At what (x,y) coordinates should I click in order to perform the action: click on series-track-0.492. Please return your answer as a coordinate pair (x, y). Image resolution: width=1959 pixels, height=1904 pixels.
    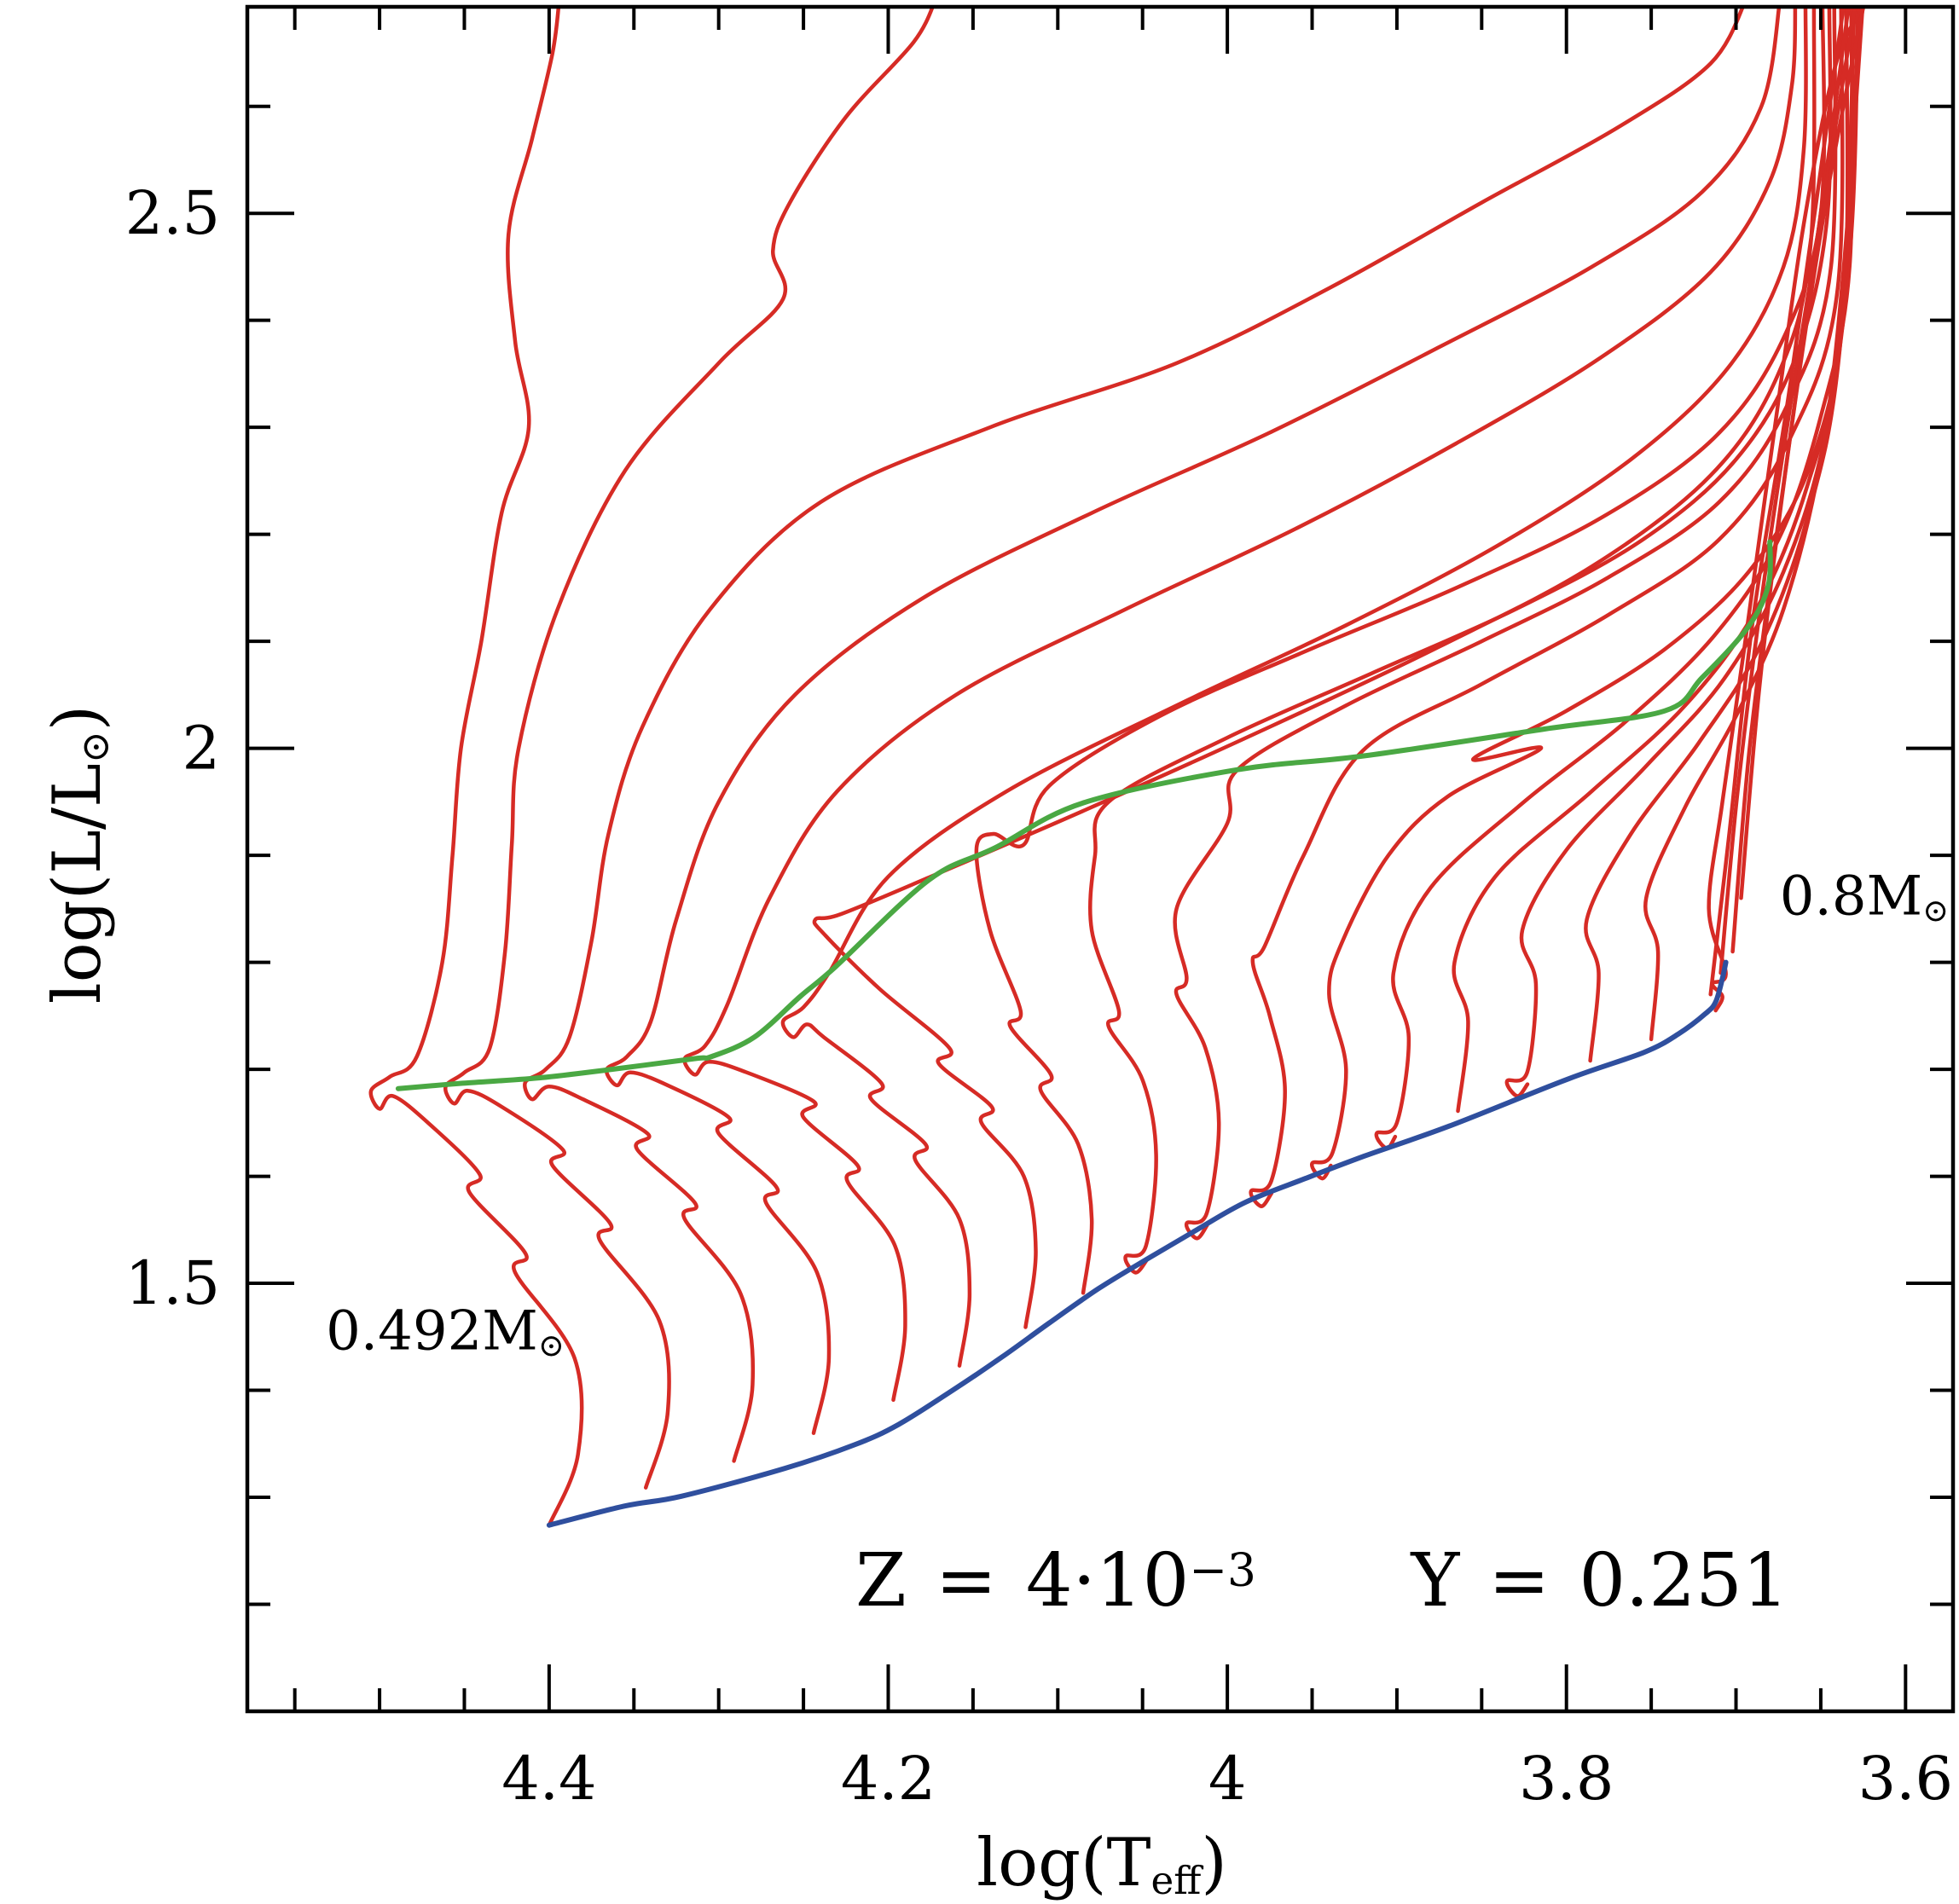
    Looking at the image, I should click on (476, 767).